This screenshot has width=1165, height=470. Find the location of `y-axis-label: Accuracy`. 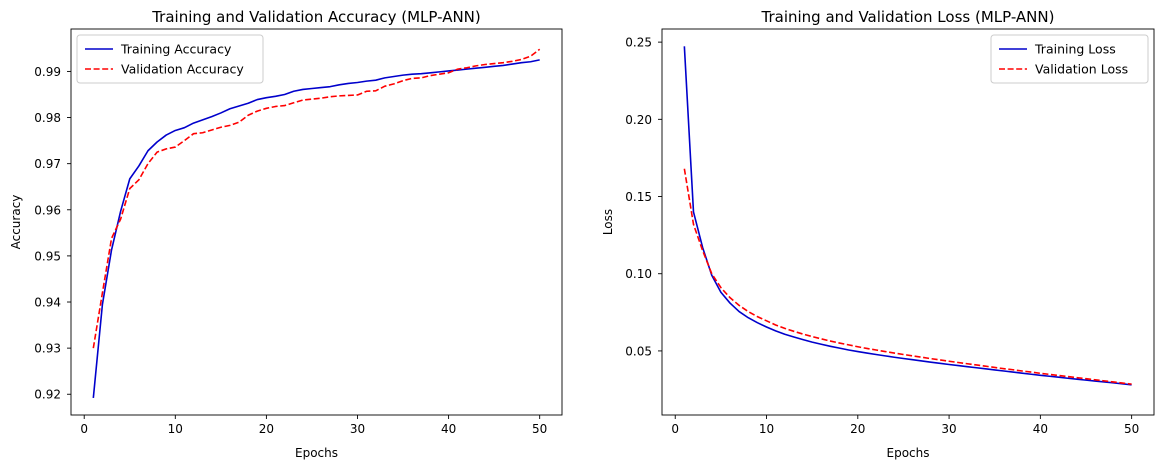

y-axis-label: Accuracy is located at coordinates (16, 222).